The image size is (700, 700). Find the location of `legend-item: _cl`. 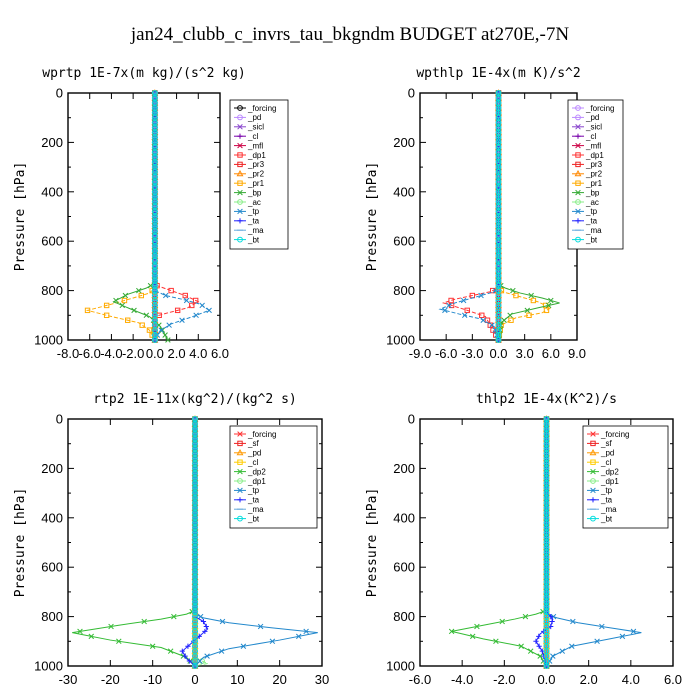

legend-item: _cl is located at coordinates (246, 136).